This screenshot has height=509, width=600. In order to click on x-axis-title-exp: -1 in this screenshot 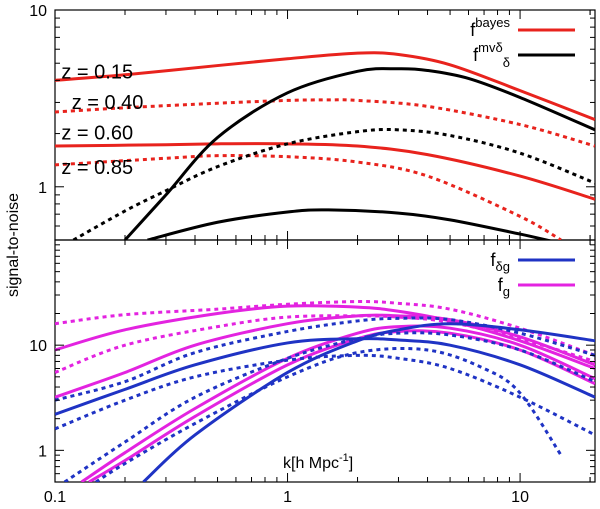, I will do `click(344, 458)`.